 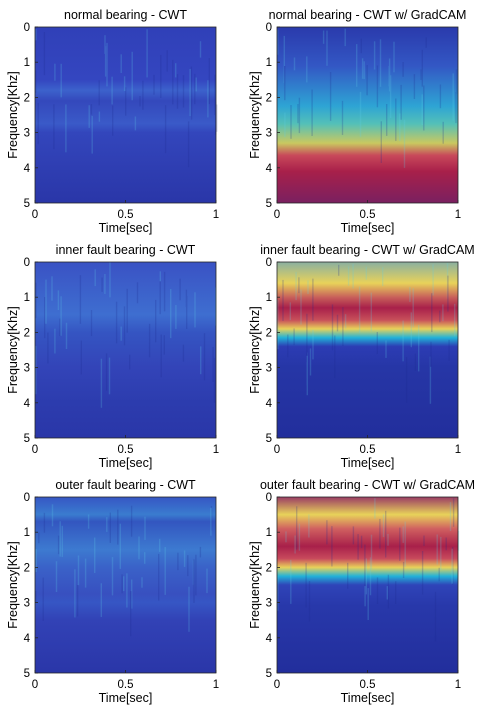 I want to click on panel-title: inner fault bearing - CWT, so click(x=126, y=250).